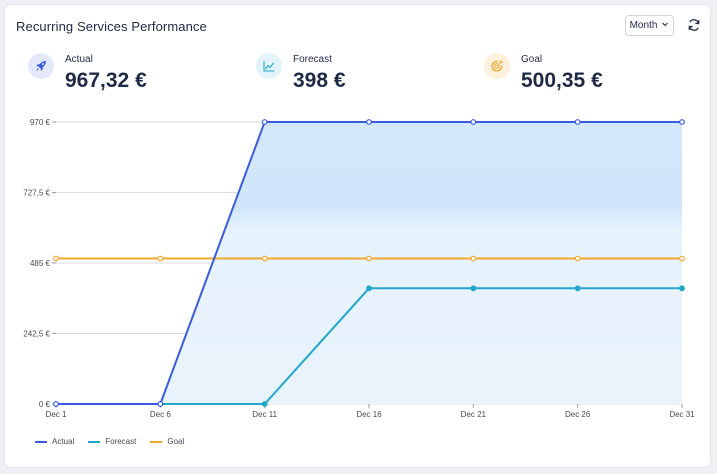  Describe the element at coordinates (79, 59) in the screenshot. I see `kpi-actual-label: Actual` at that location.